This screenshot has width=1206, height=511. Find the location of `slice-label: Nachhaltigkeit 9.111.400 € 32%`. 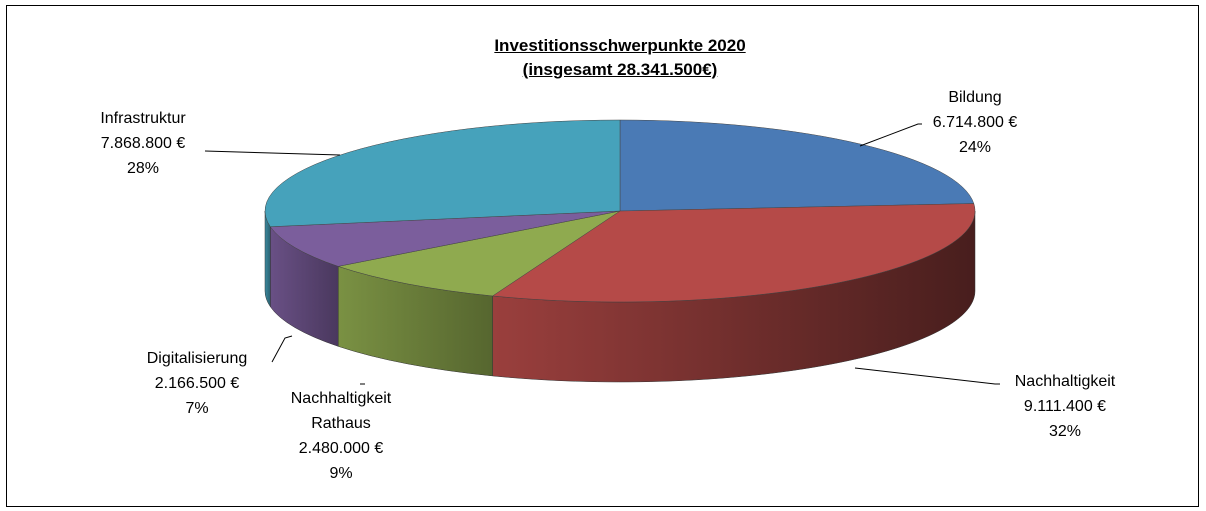

slice-label: Nachhaltigkeit 9.111.400 € 32% is located at coordinates (1065, 406).